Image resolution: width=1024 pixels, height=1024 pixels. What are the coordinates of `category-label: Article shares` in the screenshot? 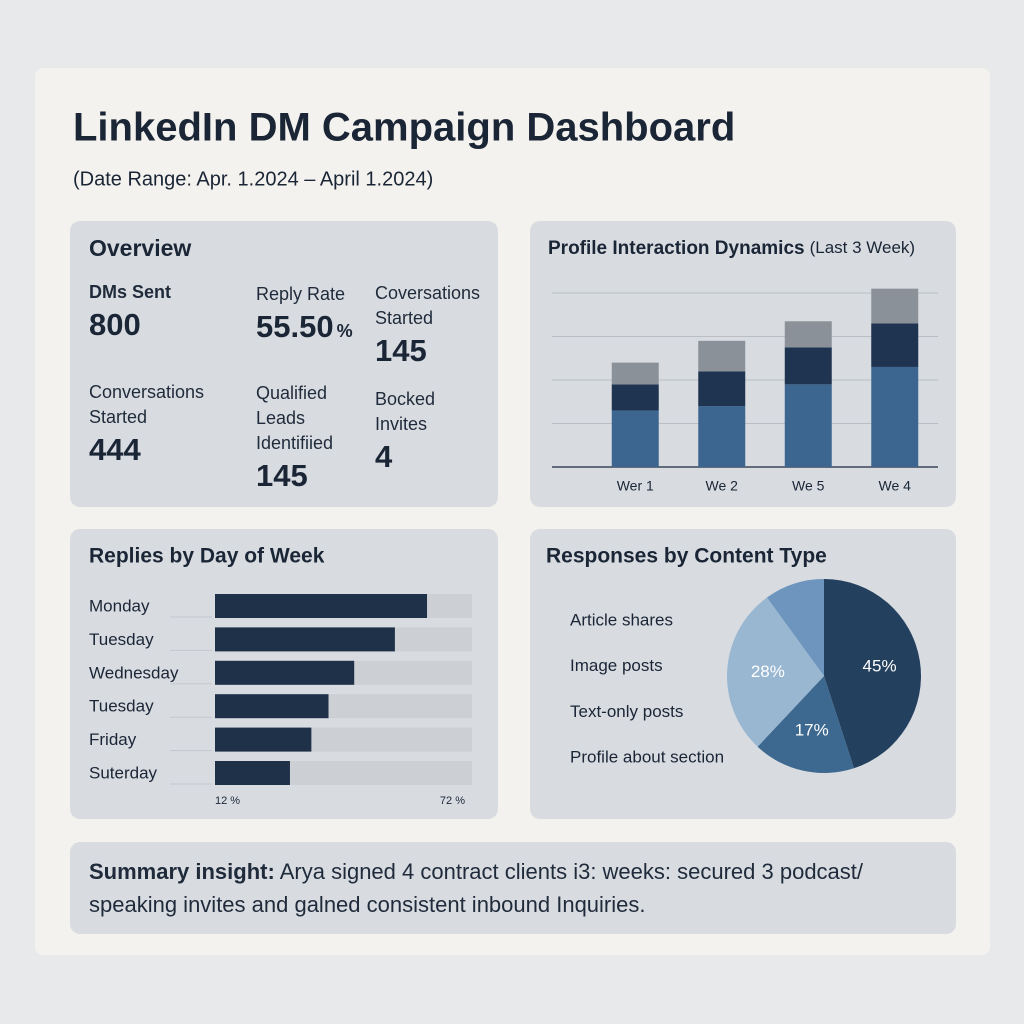 It's located at (621, 619).